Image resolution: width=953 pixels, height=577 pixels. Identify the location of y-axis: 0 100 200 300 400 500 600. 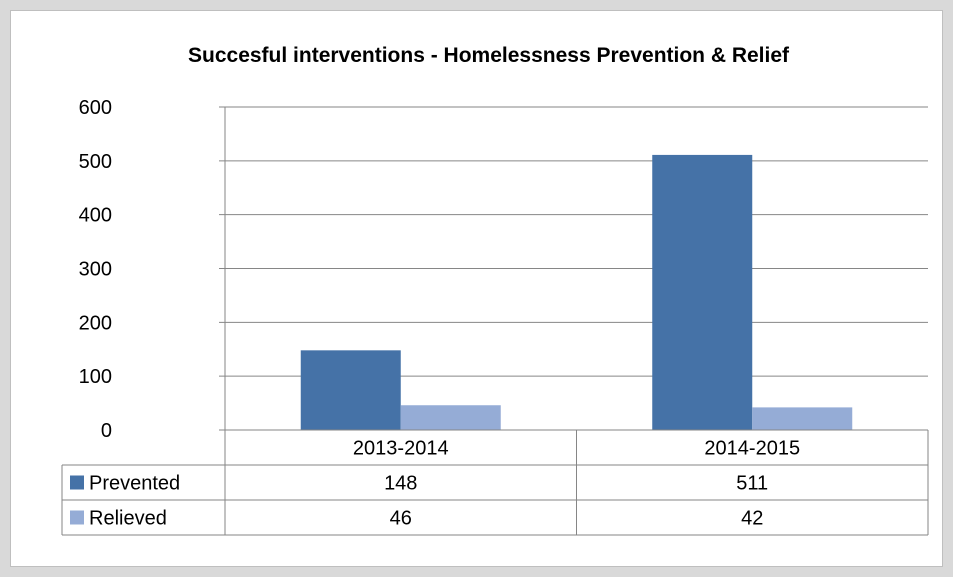
(152, 269).